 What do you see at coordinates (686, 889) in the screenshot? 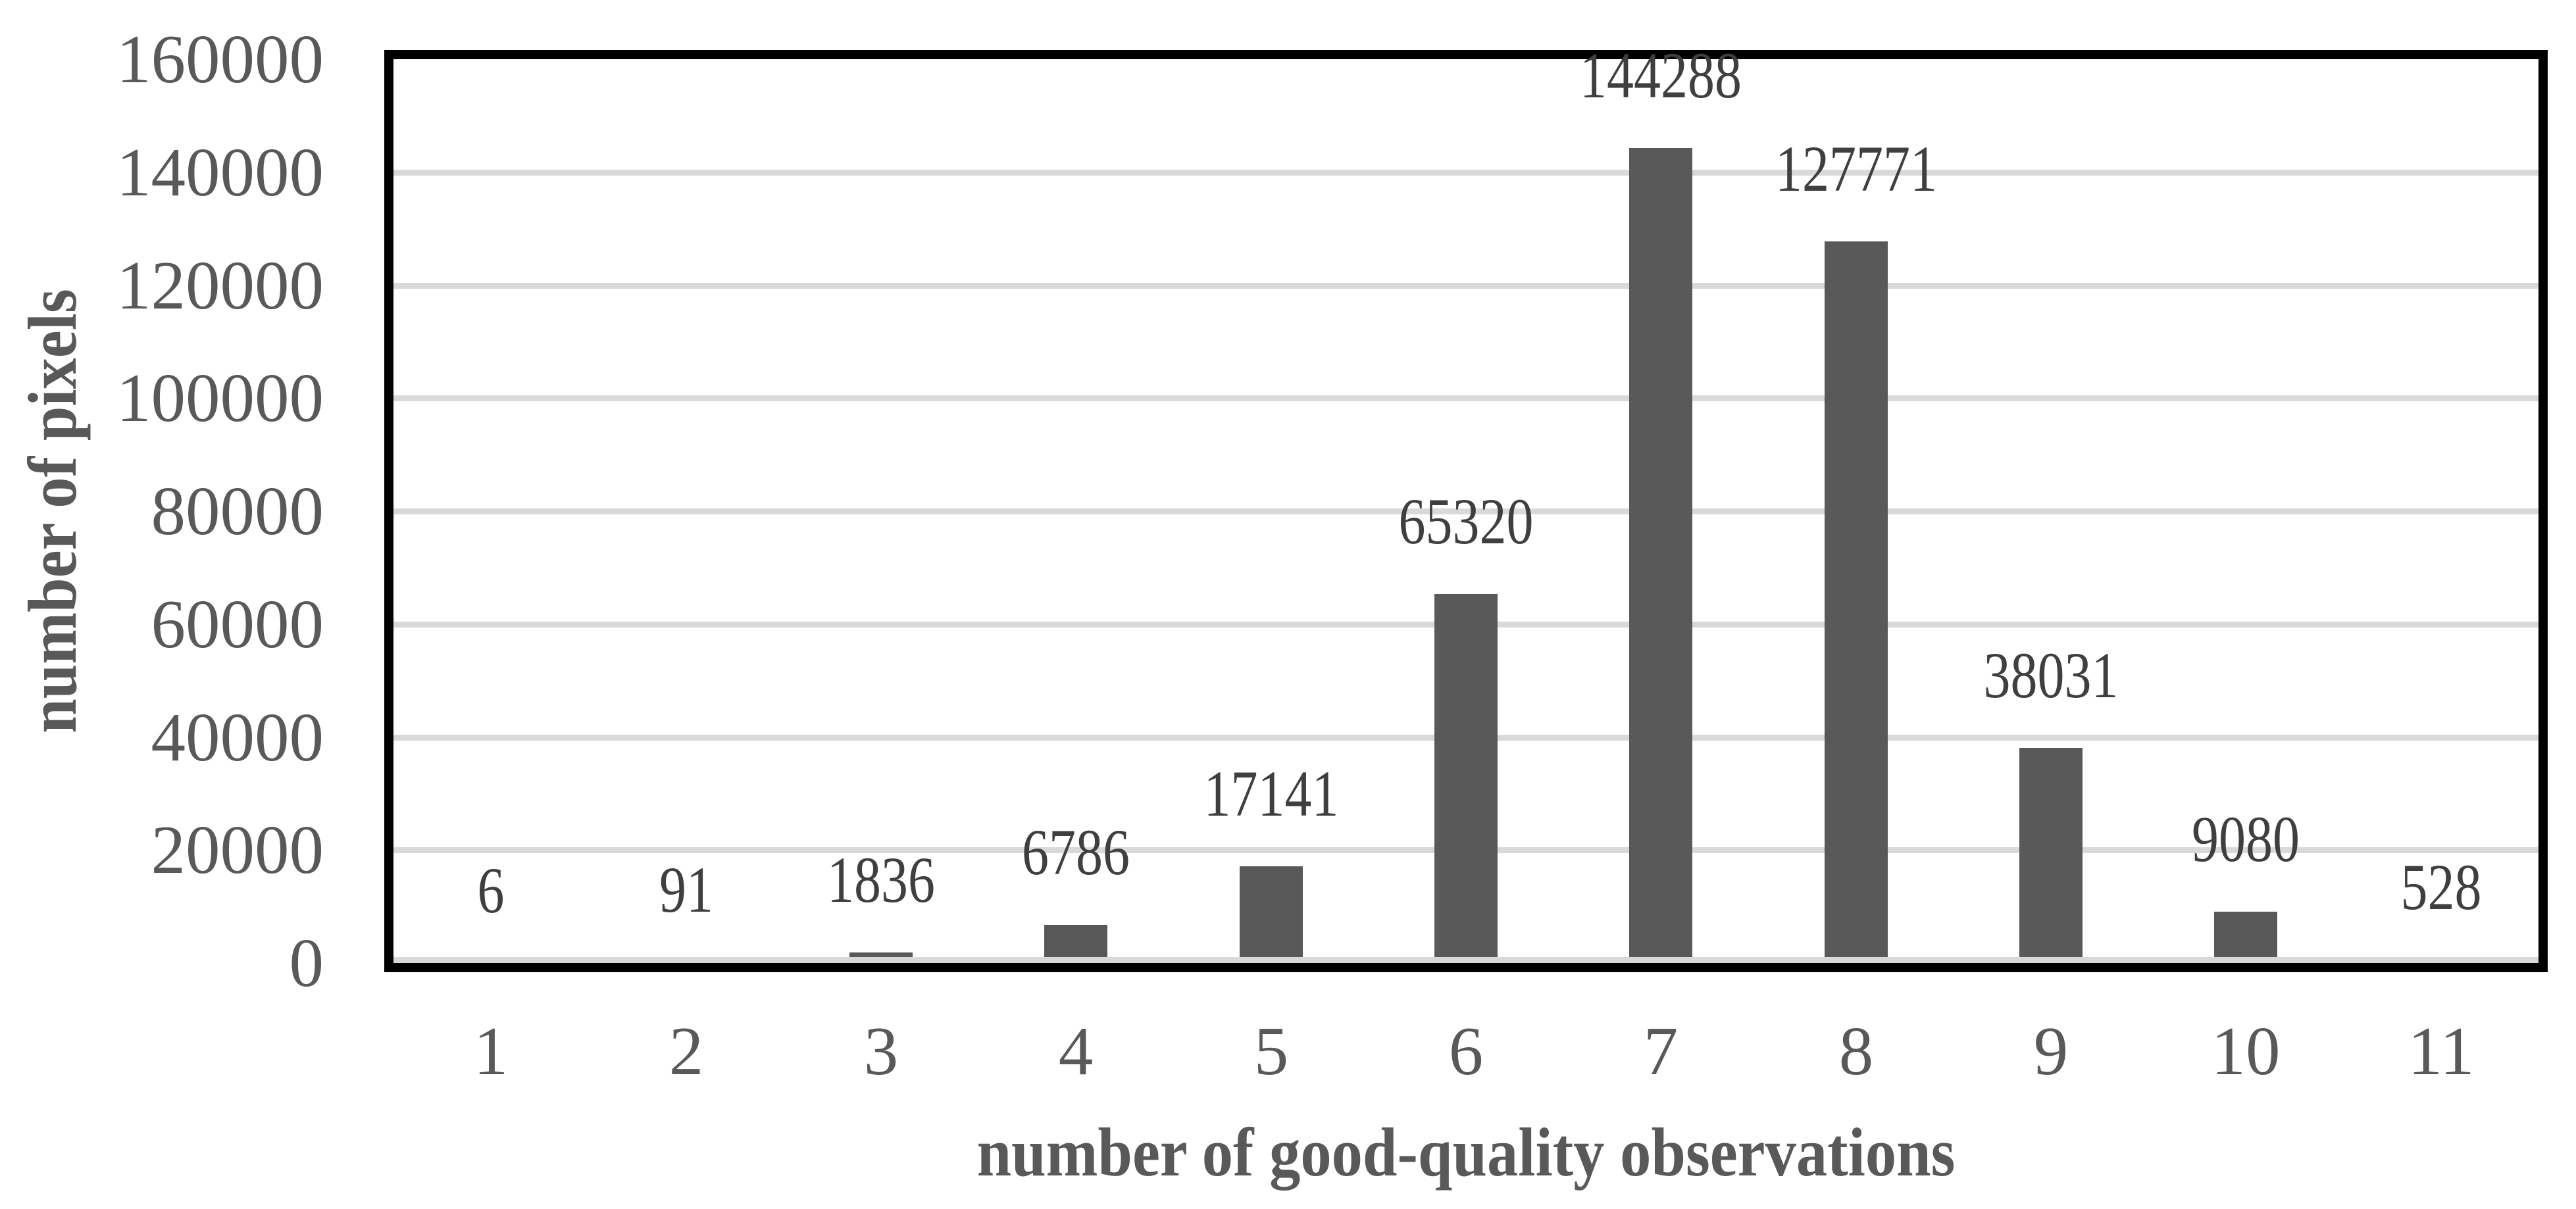
I see `bar-value-label: 91` at bounding box center [686, 889].